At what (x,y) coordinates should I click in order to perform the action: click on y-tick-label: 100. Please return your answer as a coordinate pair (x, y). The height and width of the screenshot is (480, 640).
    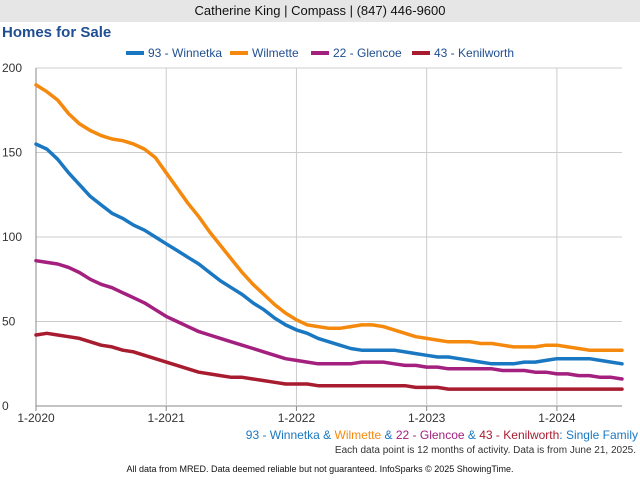
    Looking at the image, I should click on (12, 237).